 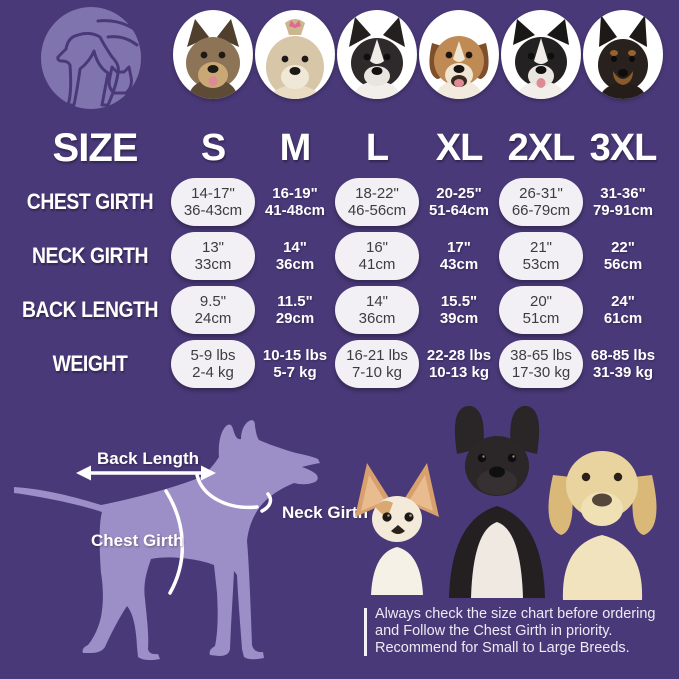 What do you see at coordinates (212, 247) in the screenshot?
I see `cell-line: 13"` at bounding box center [212, 247].